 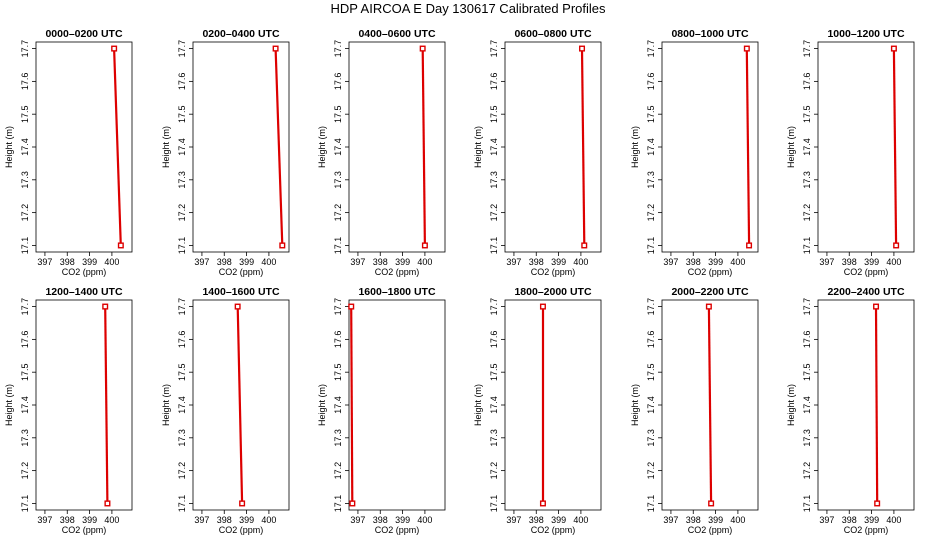 What do you see at coordinates (240, 34) in the screenshot?
I see `panel-title: 0200–0400 UTC` at bounding box center [240, 34].